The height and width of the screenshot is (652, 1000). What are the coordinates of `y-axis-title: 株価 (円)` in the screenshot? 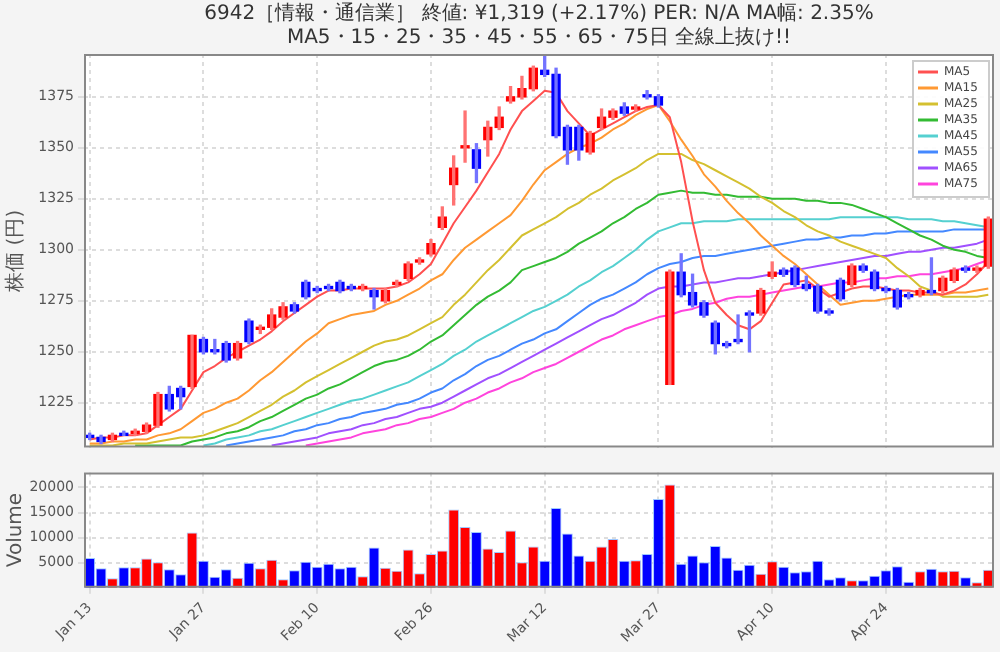 It's located at (15, 251).